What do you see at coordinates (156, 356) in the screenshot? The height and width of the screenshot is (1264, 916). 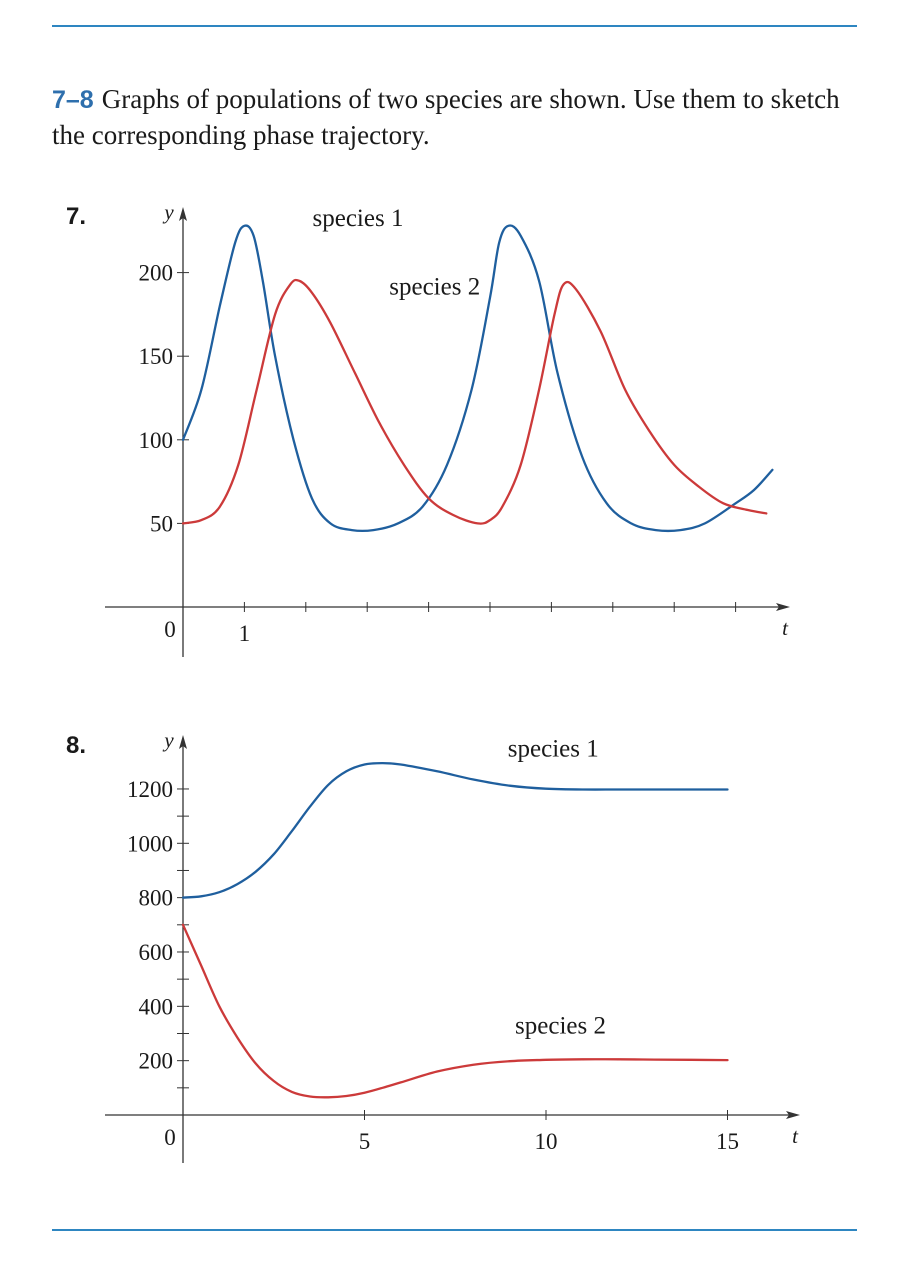 I see `c7-y-tick-label: 150` at bounding box center [156, 356].